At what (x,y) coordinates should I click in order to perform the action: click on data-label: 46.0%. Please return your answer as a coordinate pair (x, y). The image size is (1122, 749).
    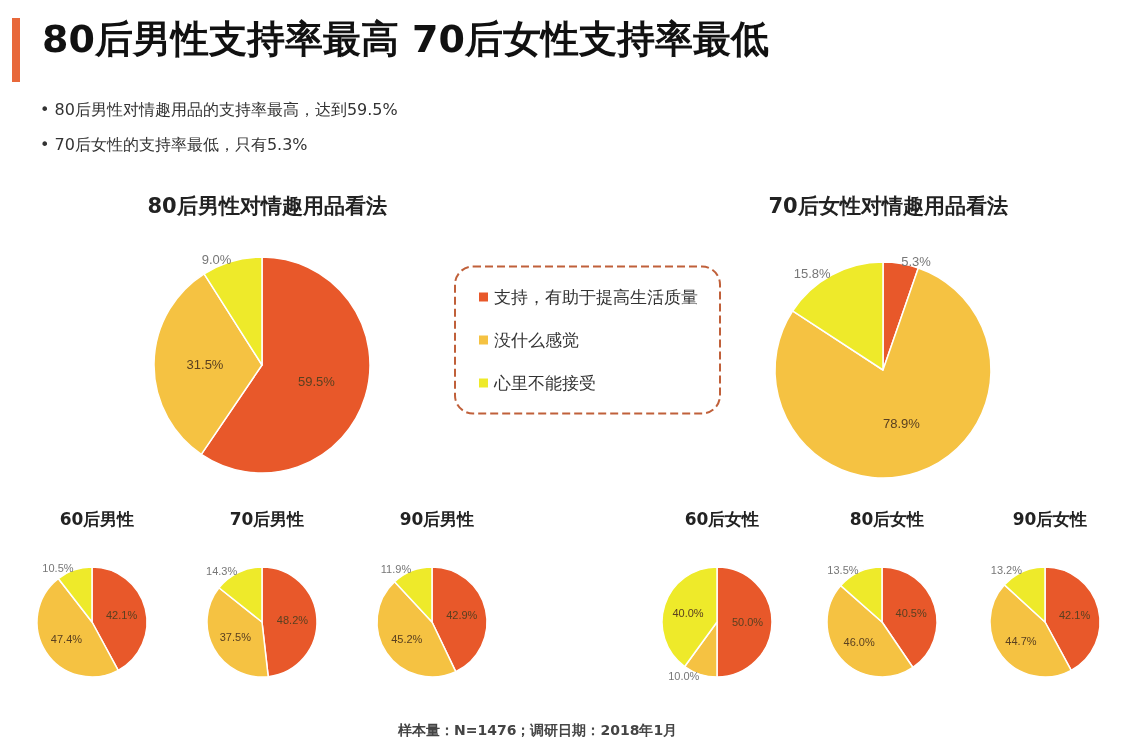
    Looking at the image, I should click on (859, 642).